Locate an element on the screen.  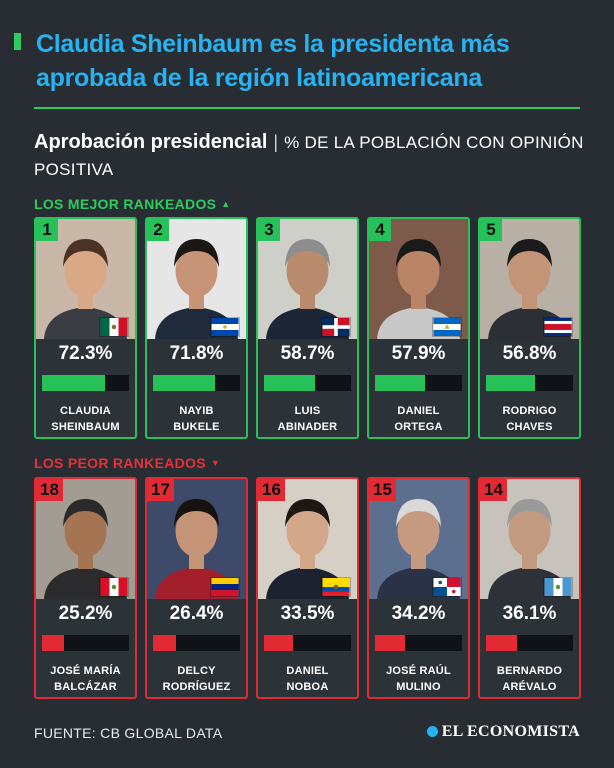
politician-card: 16 33.5% DANIEL NOBOA is located at coordinates (307, 588).